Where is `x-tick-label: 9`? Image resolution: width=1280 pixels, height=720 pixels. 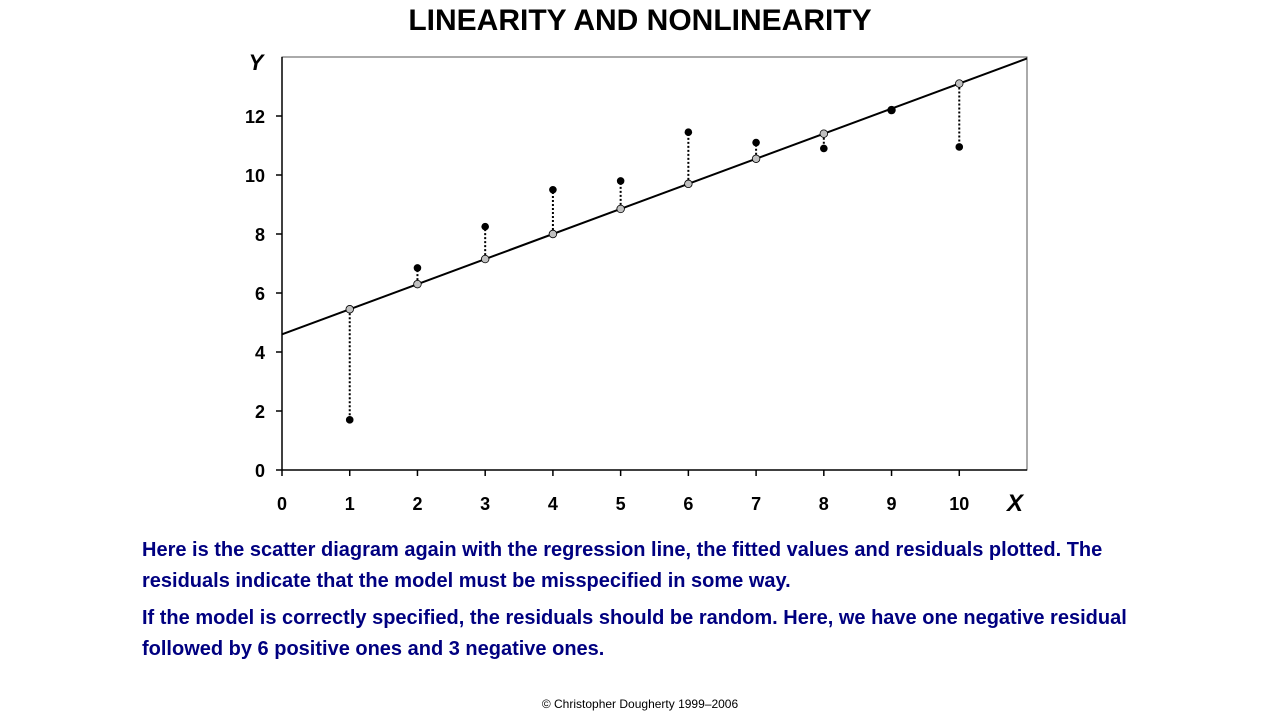
x-tick-label: 9 is located at coordinates (892, 504).